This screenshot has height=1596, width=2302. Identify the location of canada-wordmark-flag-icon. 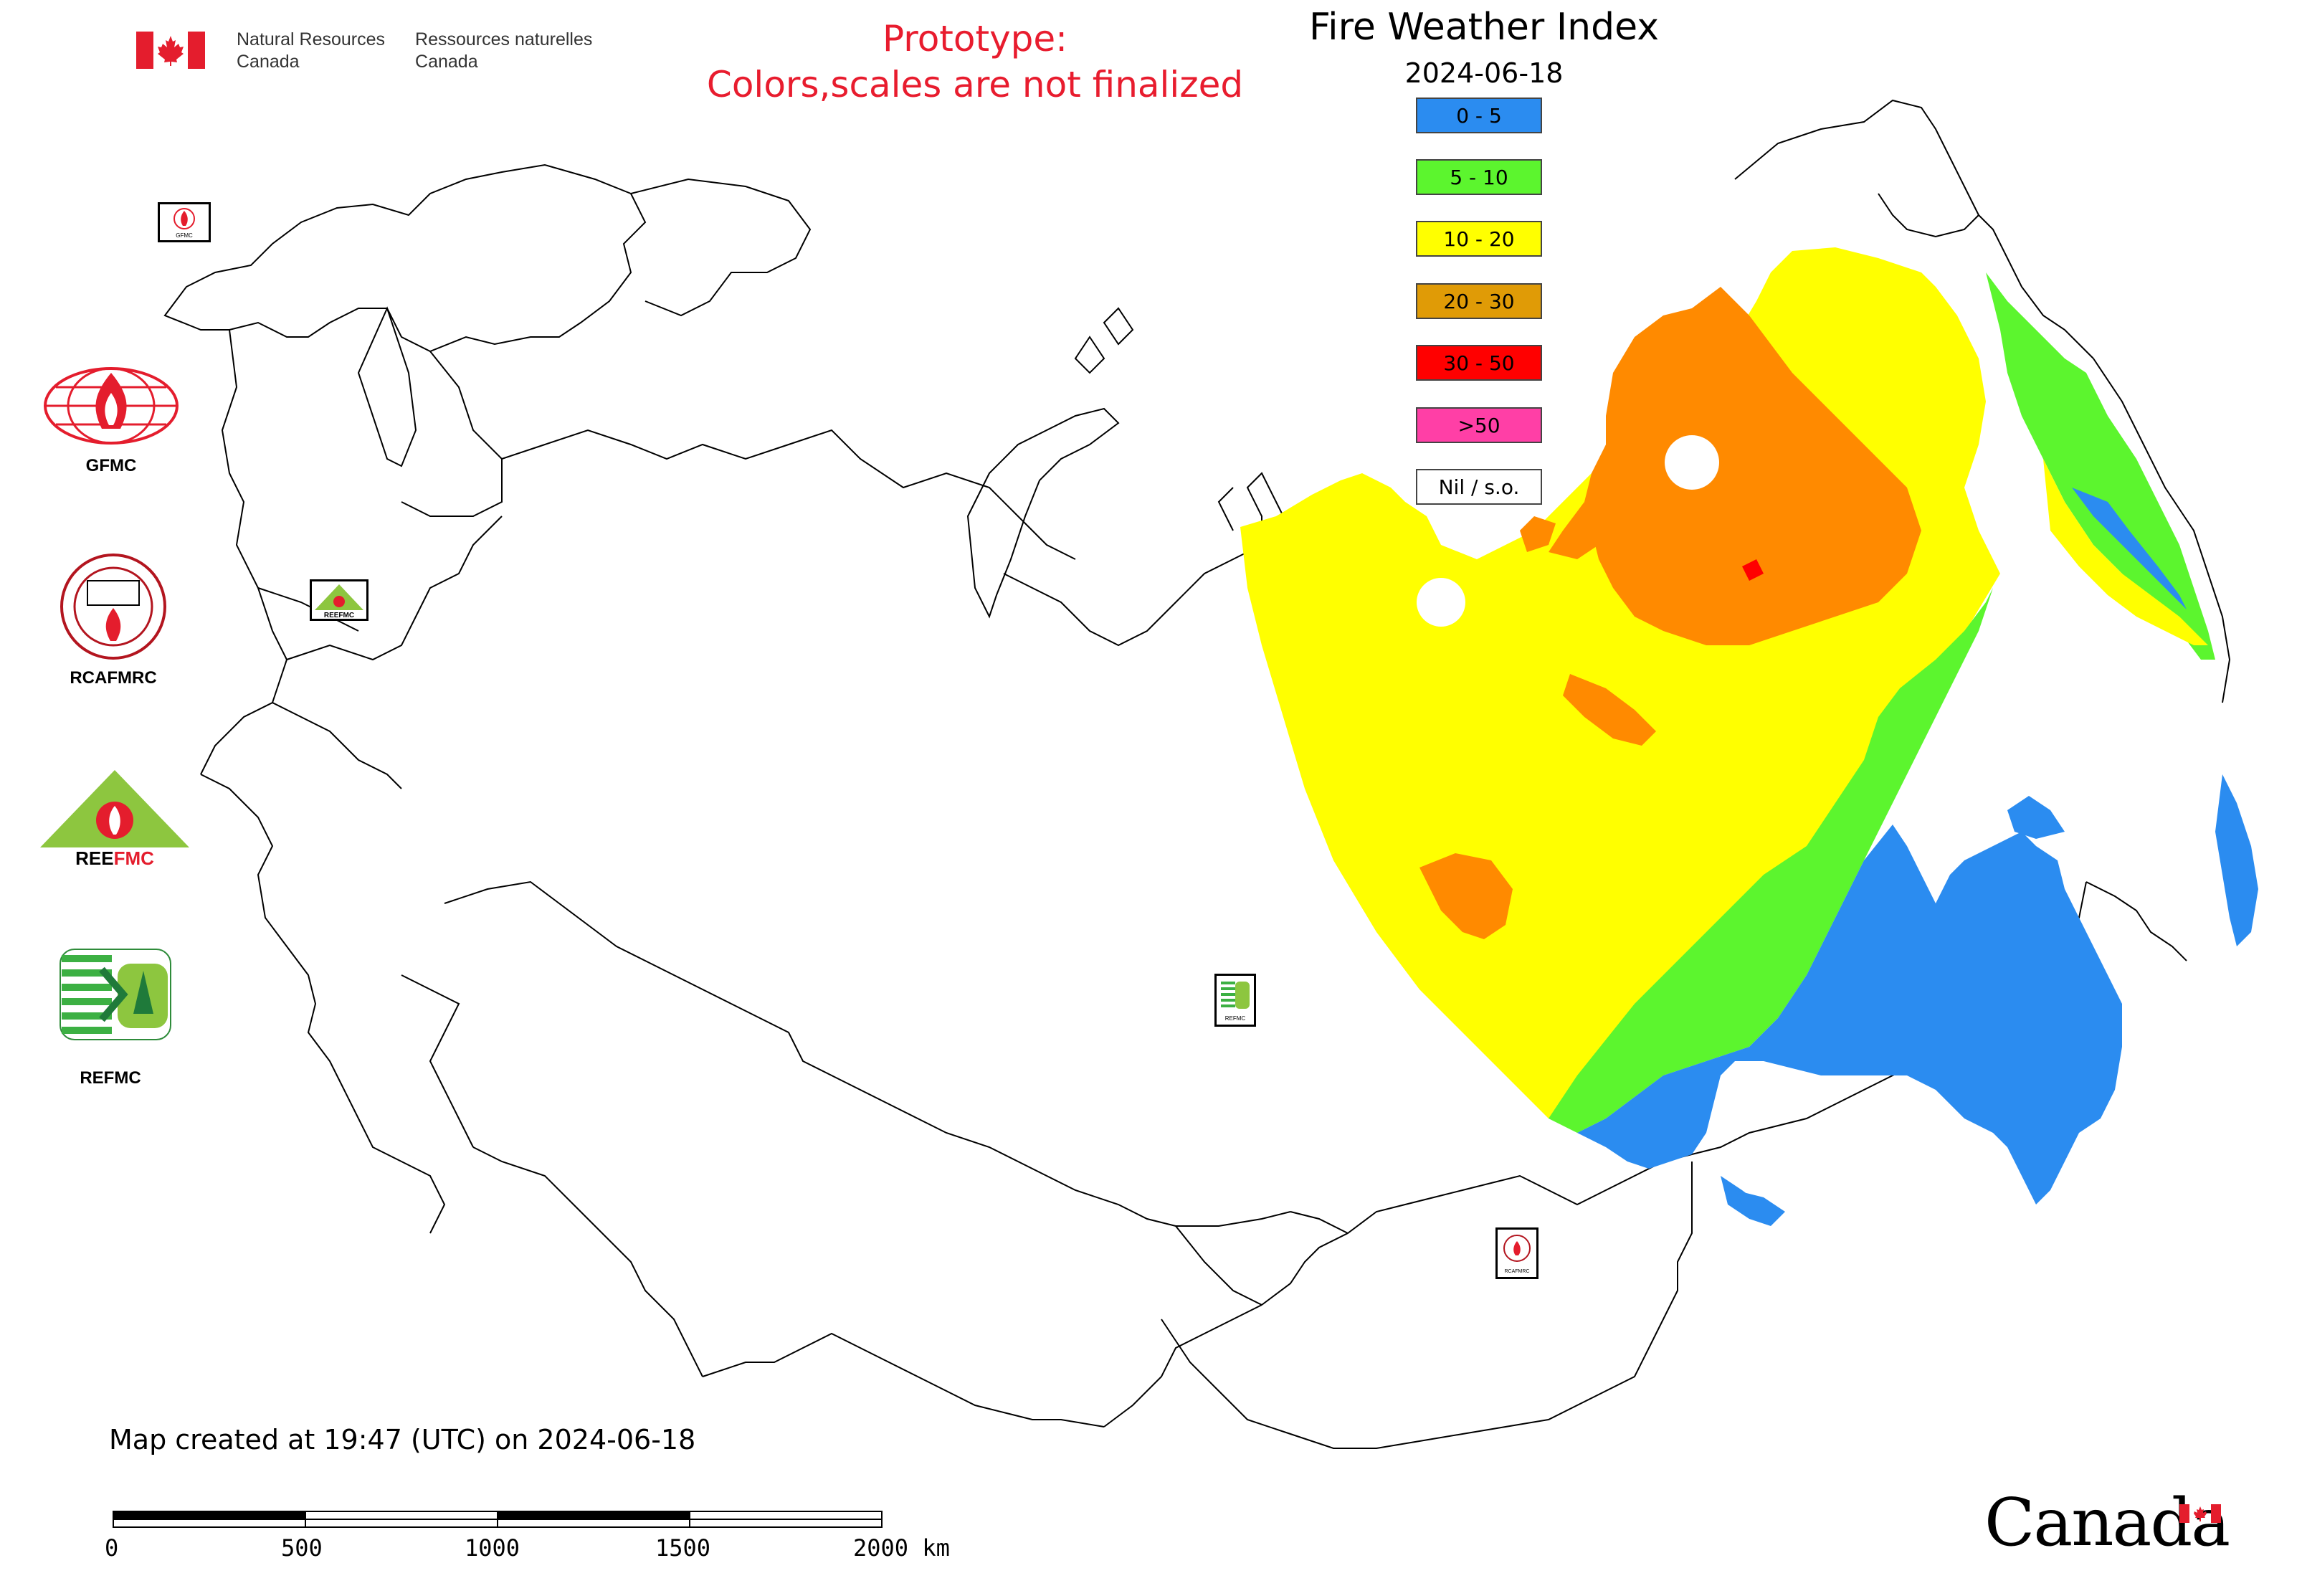
(2200, 1513).